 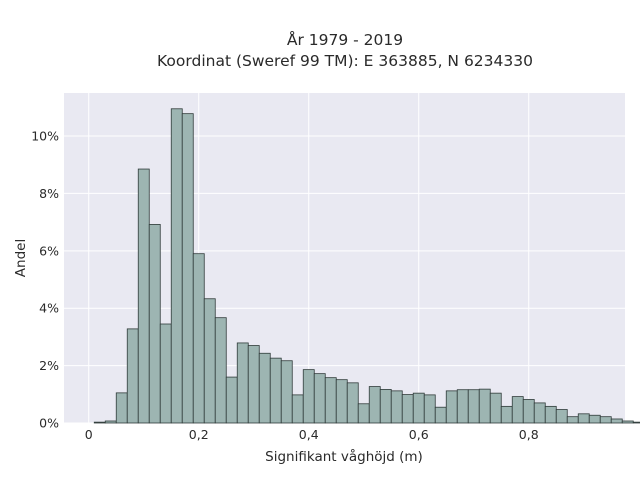 I want to click on x-tick-label: 0,8, so click(x=529, y=434).